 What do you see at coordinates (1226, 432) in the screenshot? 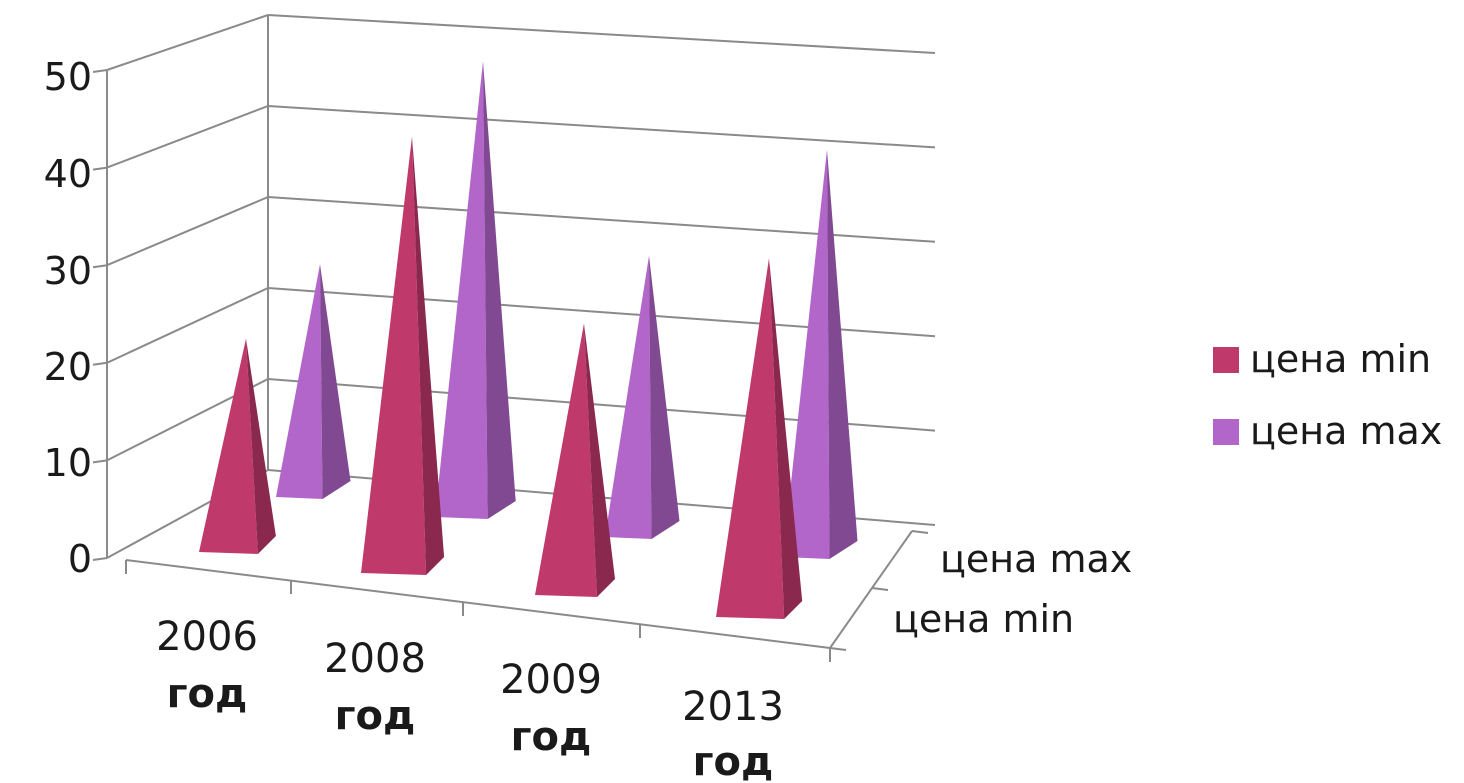
I see `legend-swatch-max` at bounding box center [1226, 432].